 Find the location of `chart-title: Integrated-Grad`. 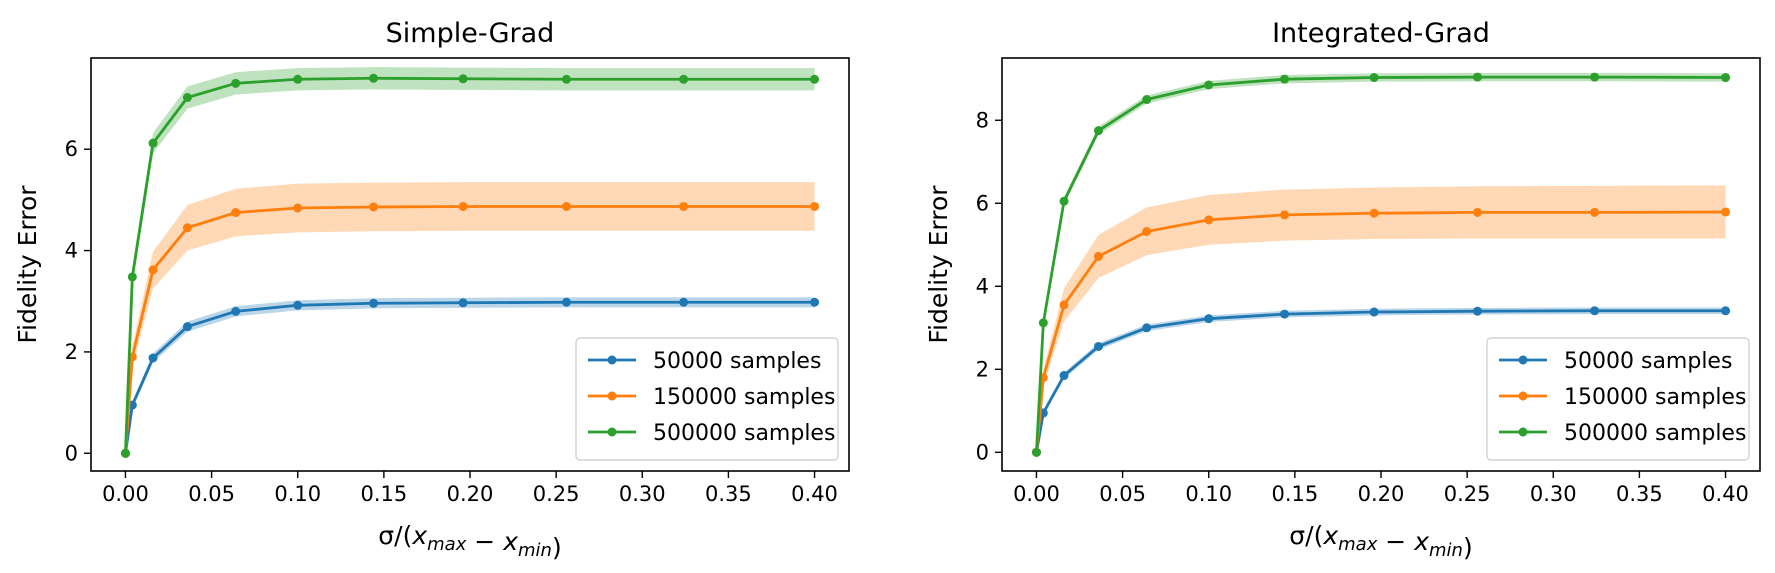

chart-title: Integrated-Grad is located at coordinates (1381, 33).